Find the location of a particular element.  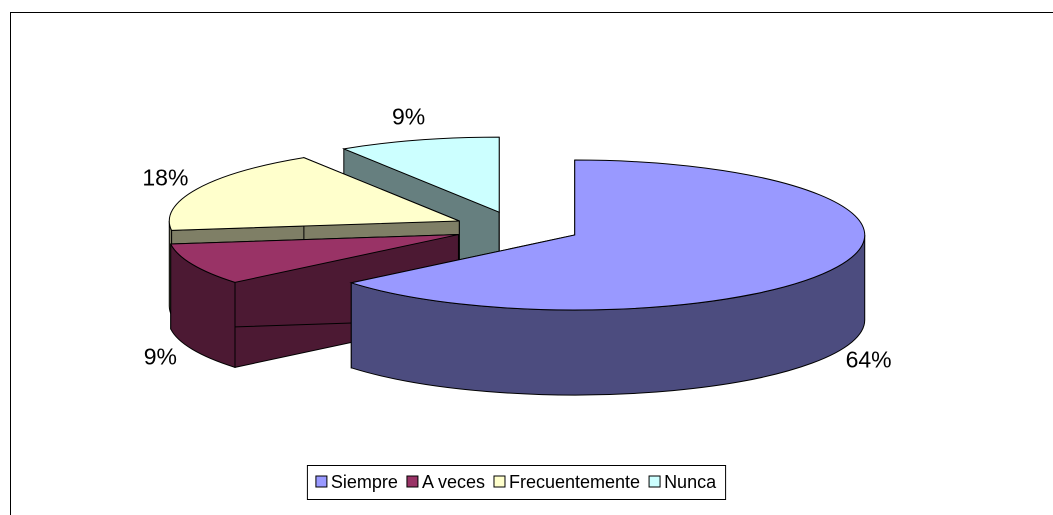

data-label: 18% is located at coordinates (165, 178).